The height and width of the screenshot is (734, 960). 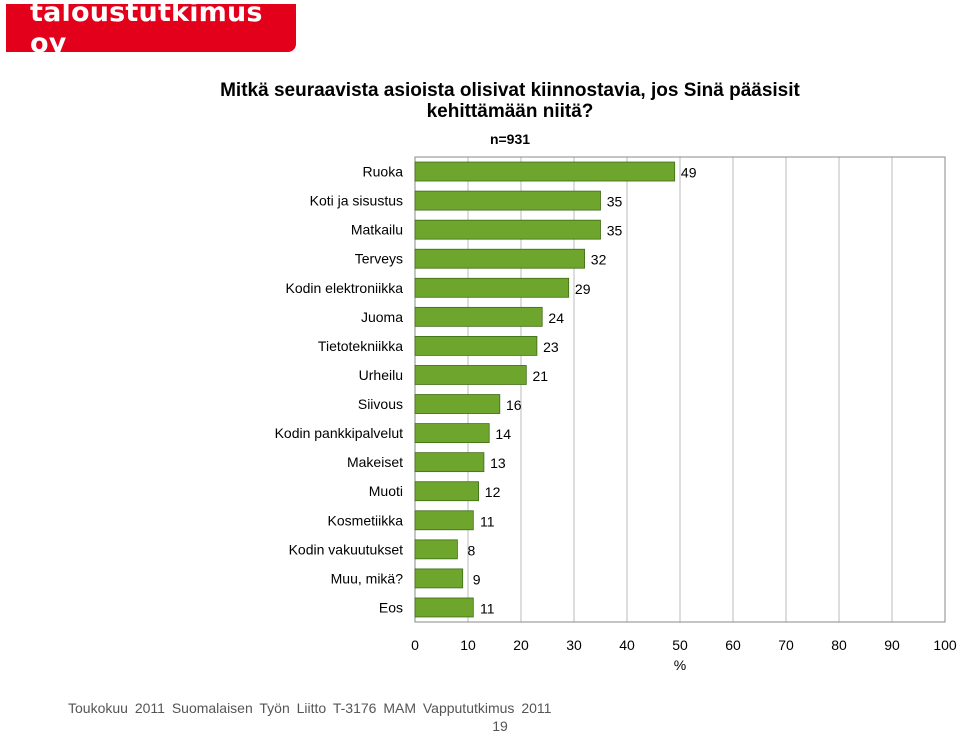 What do you see at coordinates (556, 318) in the screenshot?
I see `data-label: 24` at bounding box center [556, 318].